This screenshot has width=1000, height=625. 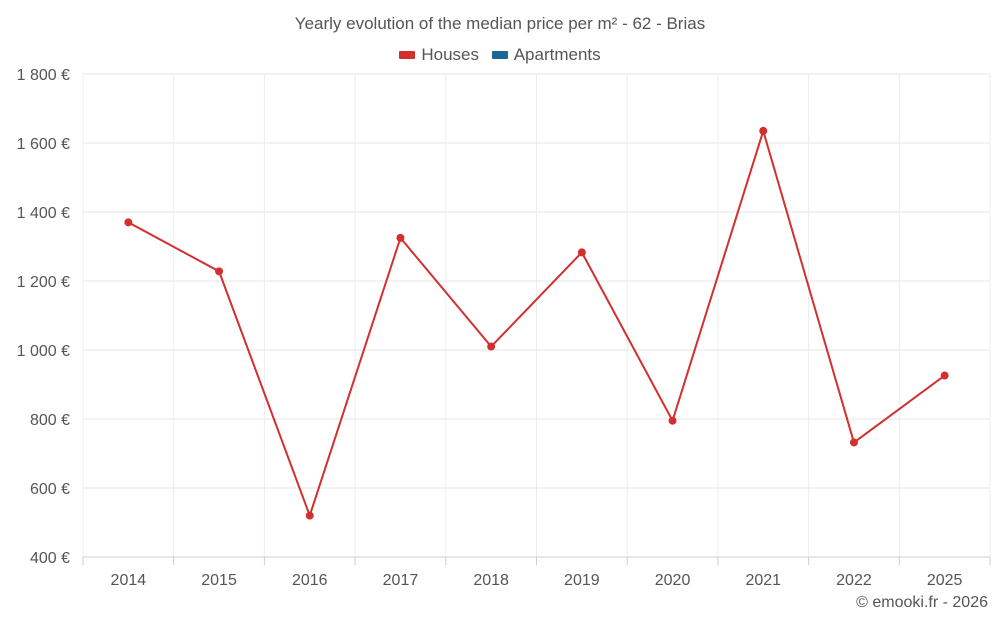 I want to click on legend-label-apartments: Apartments, so click(x=557, y=54).